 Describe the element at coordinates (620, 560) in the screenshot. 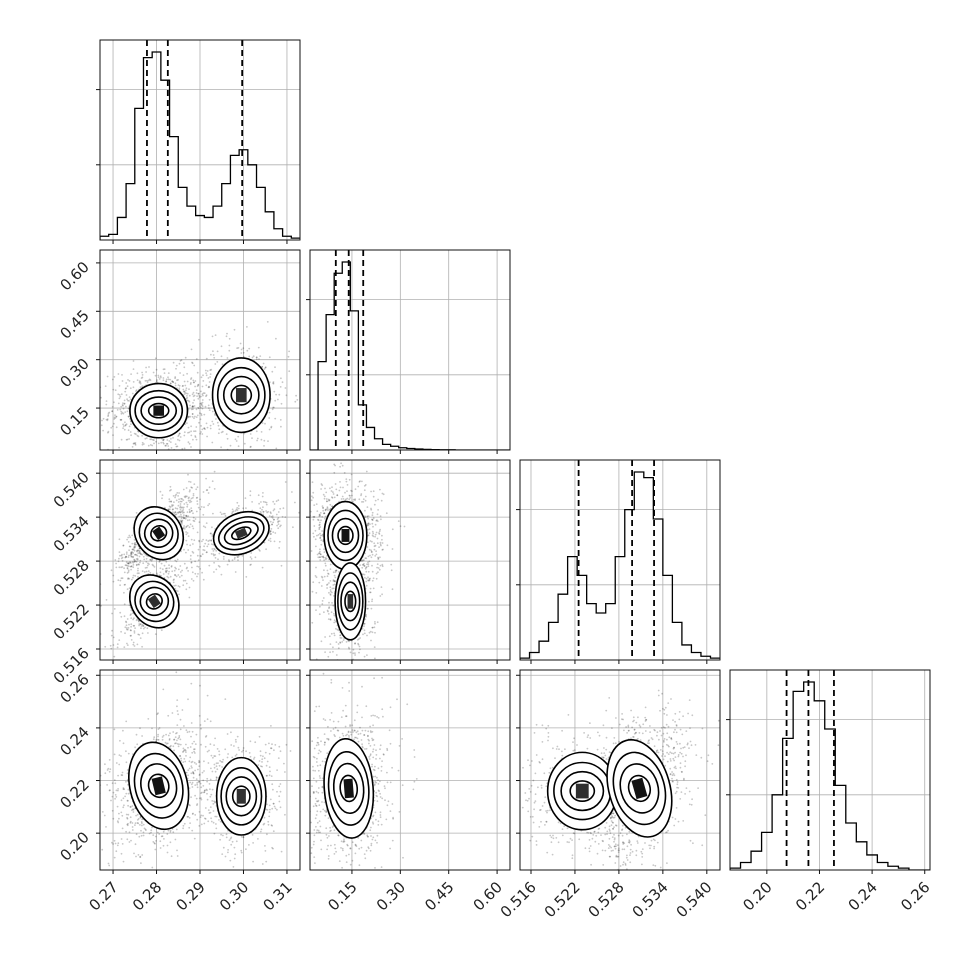

I see `panel-content` at that location.